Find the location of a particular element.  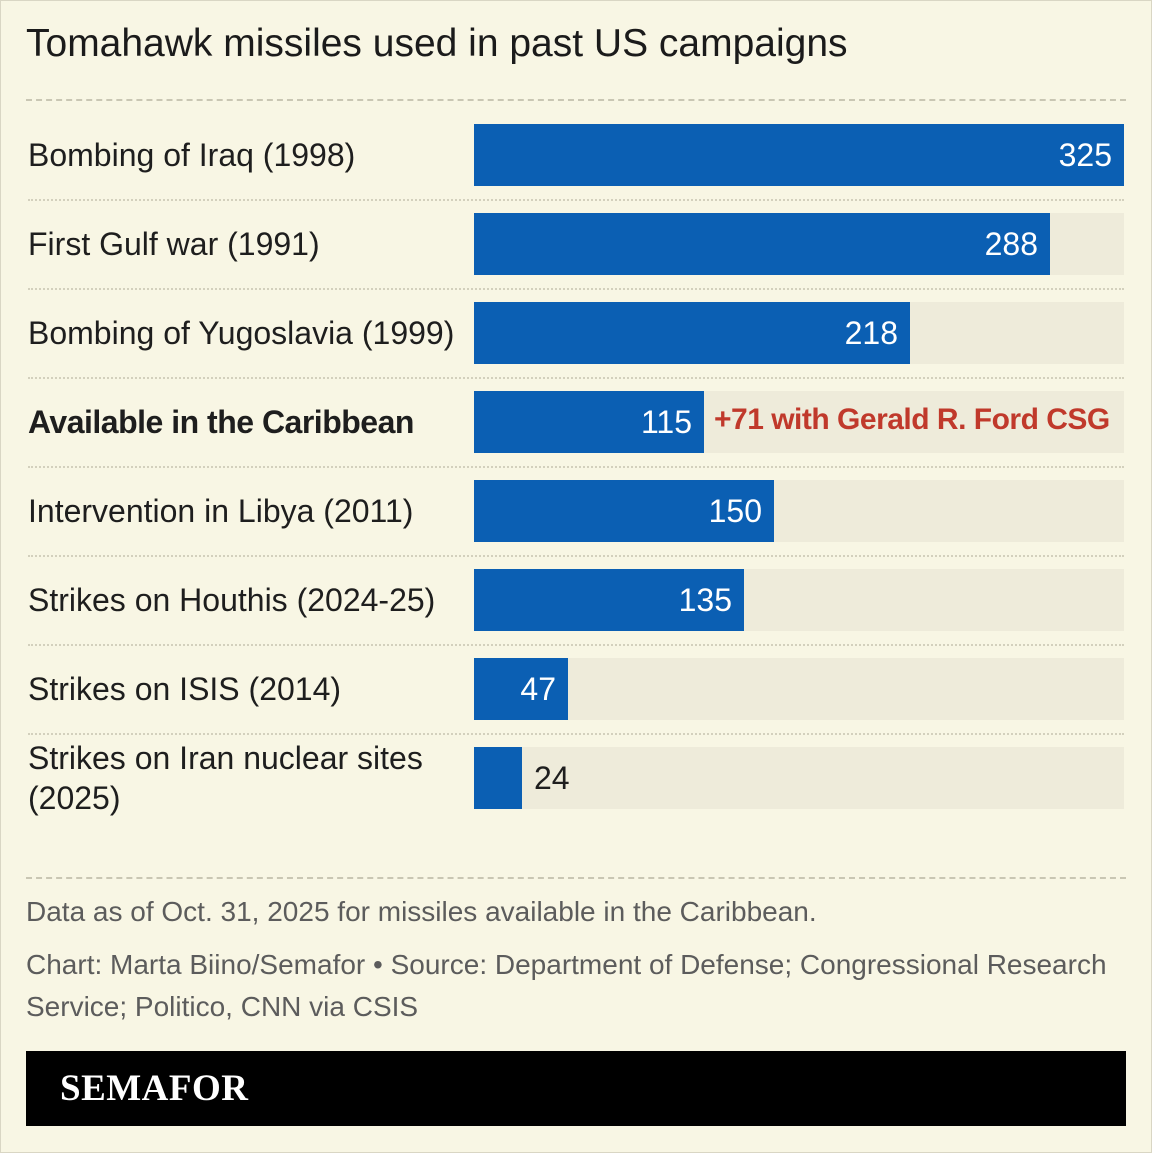

brand-logo: SEMAFOR is located at coordinates (154, 1088).